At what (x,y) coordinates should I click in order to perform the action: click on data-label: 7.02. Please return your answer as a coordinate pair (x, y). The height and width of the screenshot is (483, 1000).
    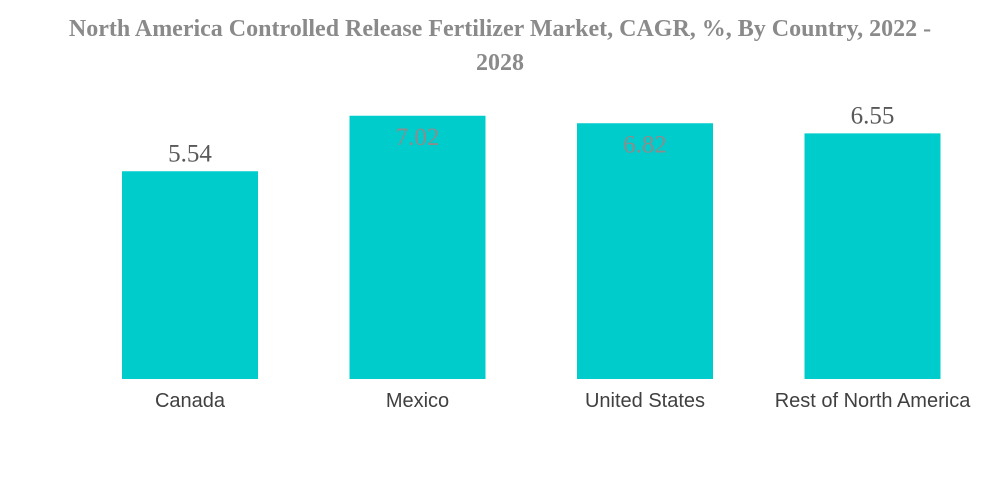
    Looking at the image, I should click on (418, 137).